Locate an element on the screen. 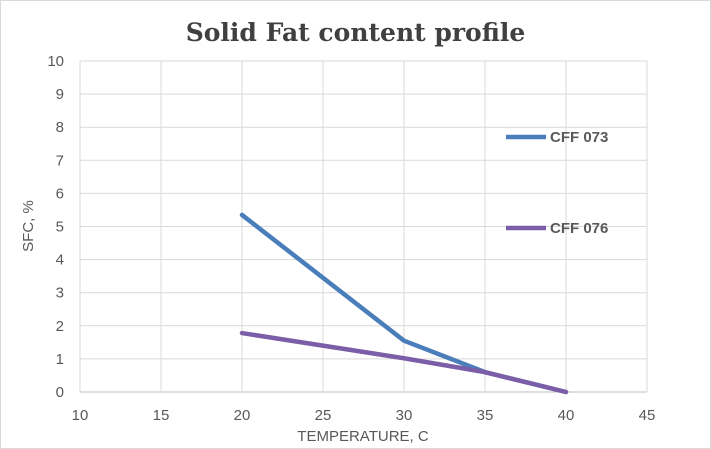 This screenshot has width=711, height=449. chart-title: Solid Fat content profile is located at coordinates (355, 32).